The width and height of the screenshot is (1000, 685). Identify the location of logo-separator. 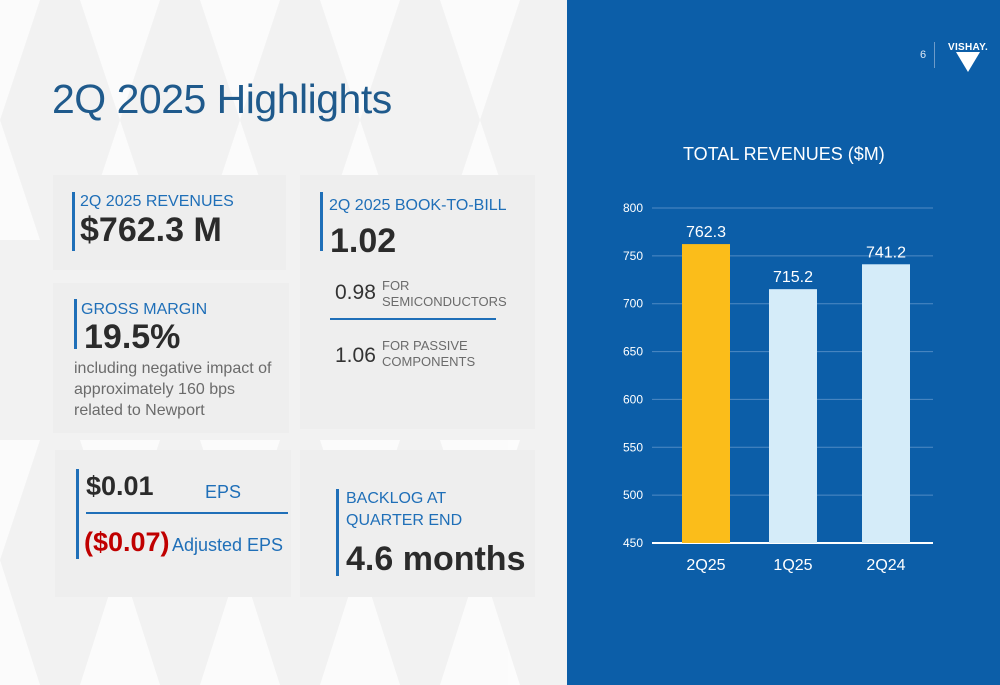
(934, 55).